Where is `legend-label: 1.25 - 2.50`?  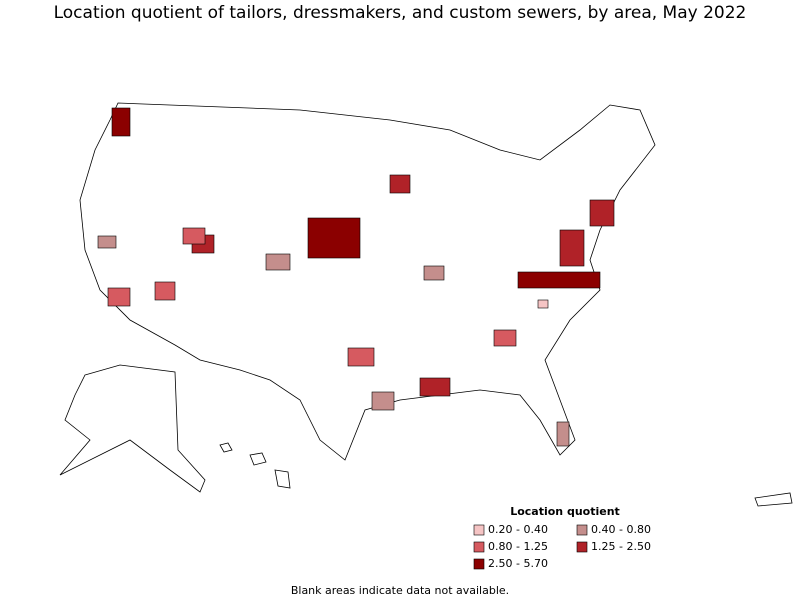
legend-label: 1.25 - 2.50 is located at coordinates (621, 546).